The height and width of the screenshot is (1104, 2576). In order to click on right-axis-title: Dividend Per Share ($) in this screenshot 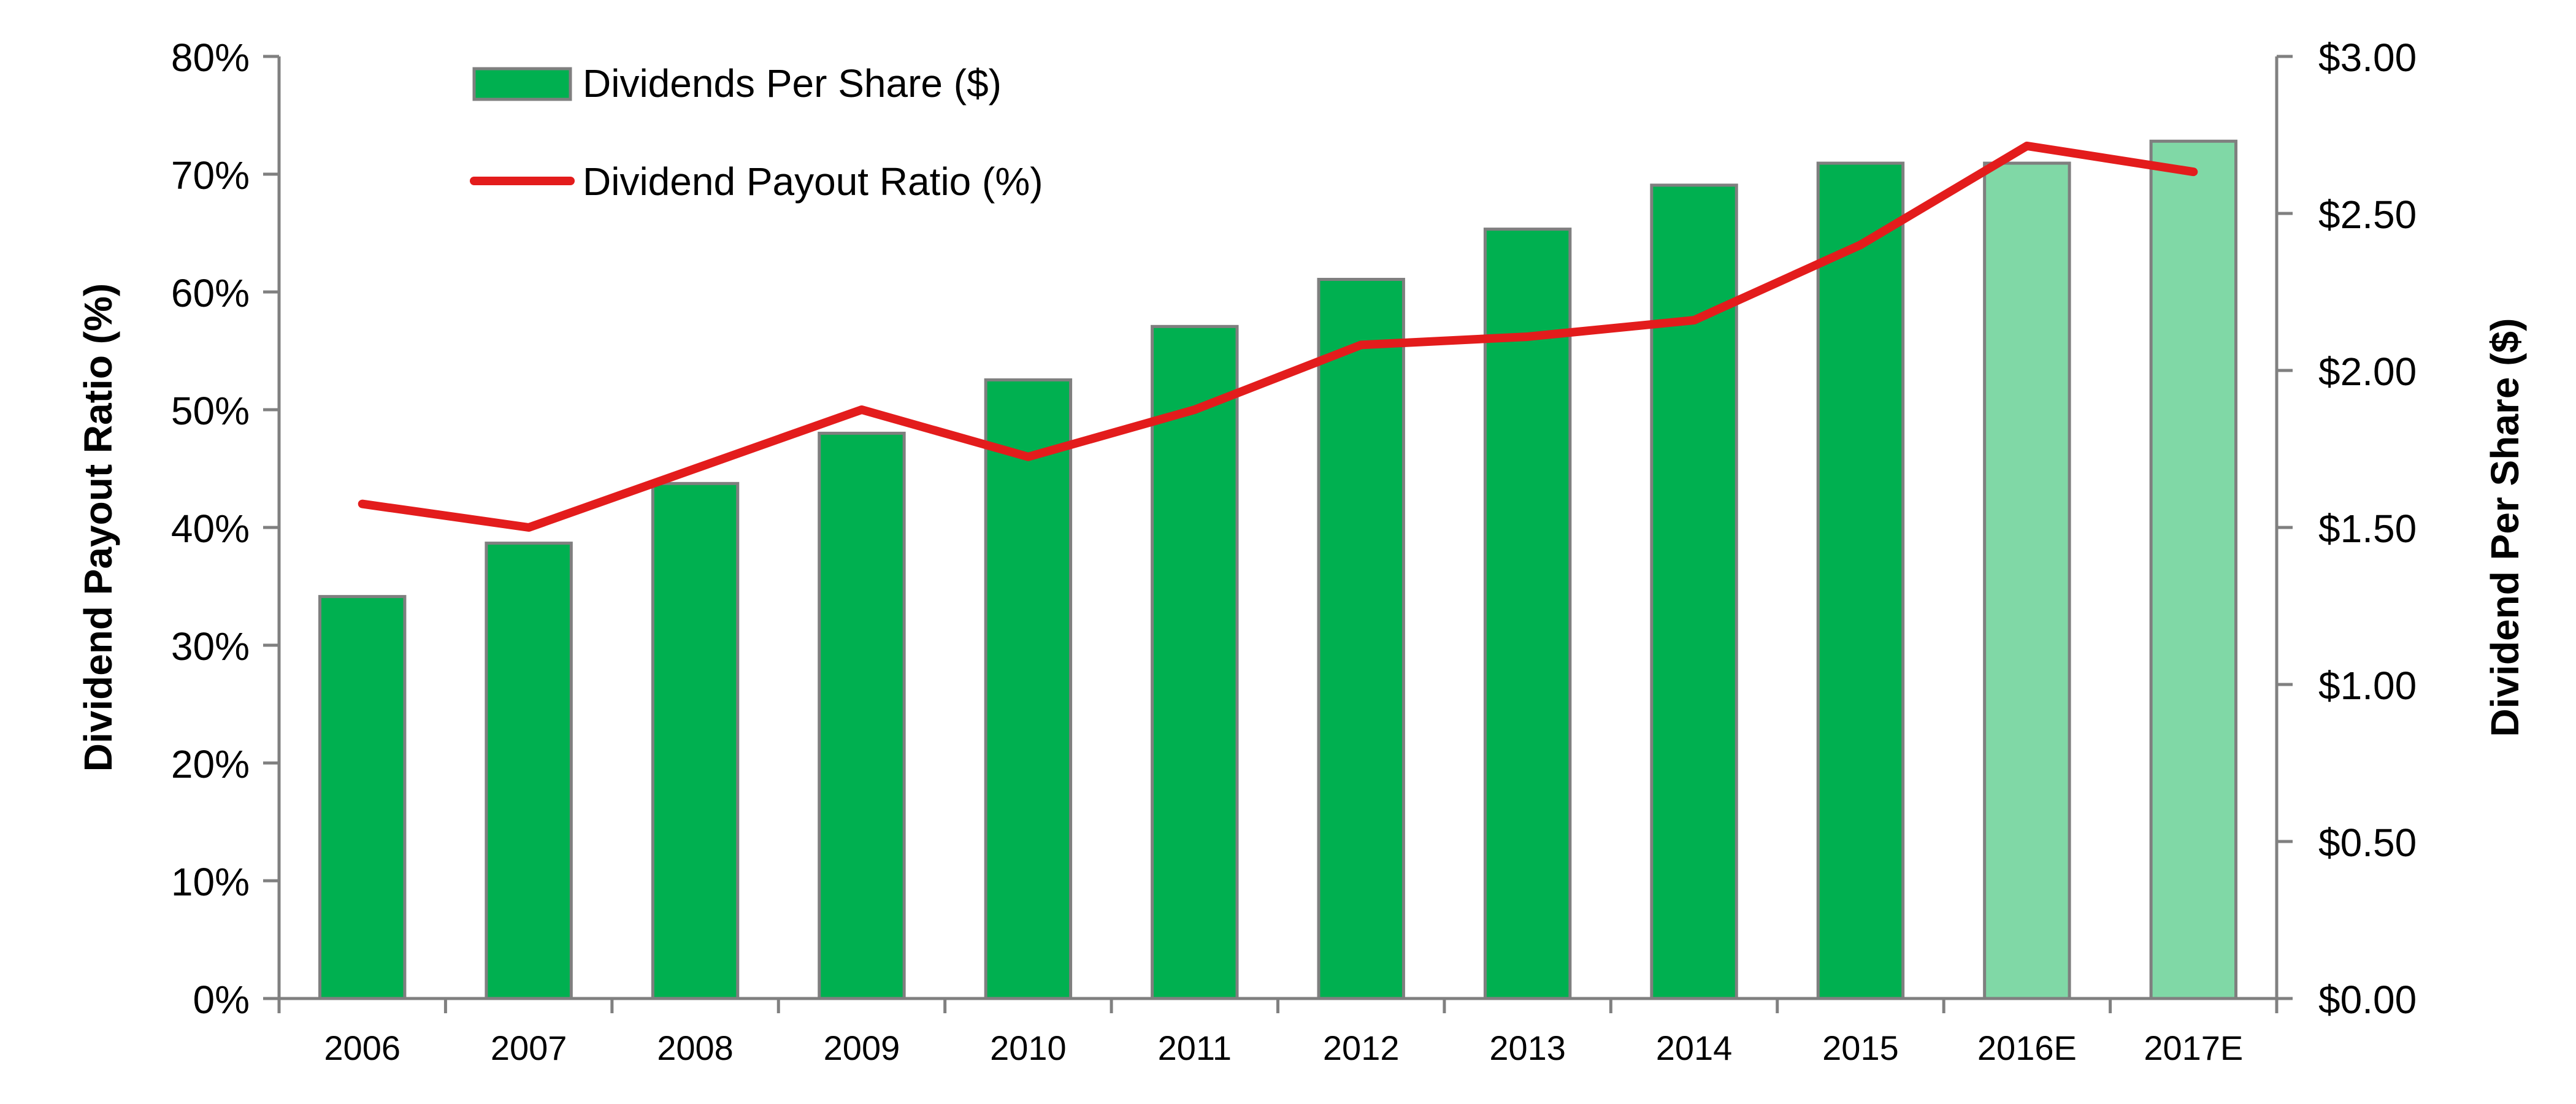, I will do `click(2505, 527)`.